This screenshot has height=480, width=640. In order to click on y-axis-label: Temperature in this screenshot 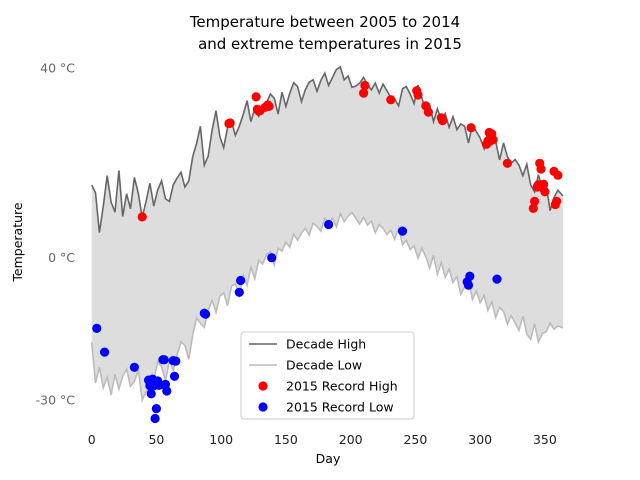, I will do `click(17, 242)`.